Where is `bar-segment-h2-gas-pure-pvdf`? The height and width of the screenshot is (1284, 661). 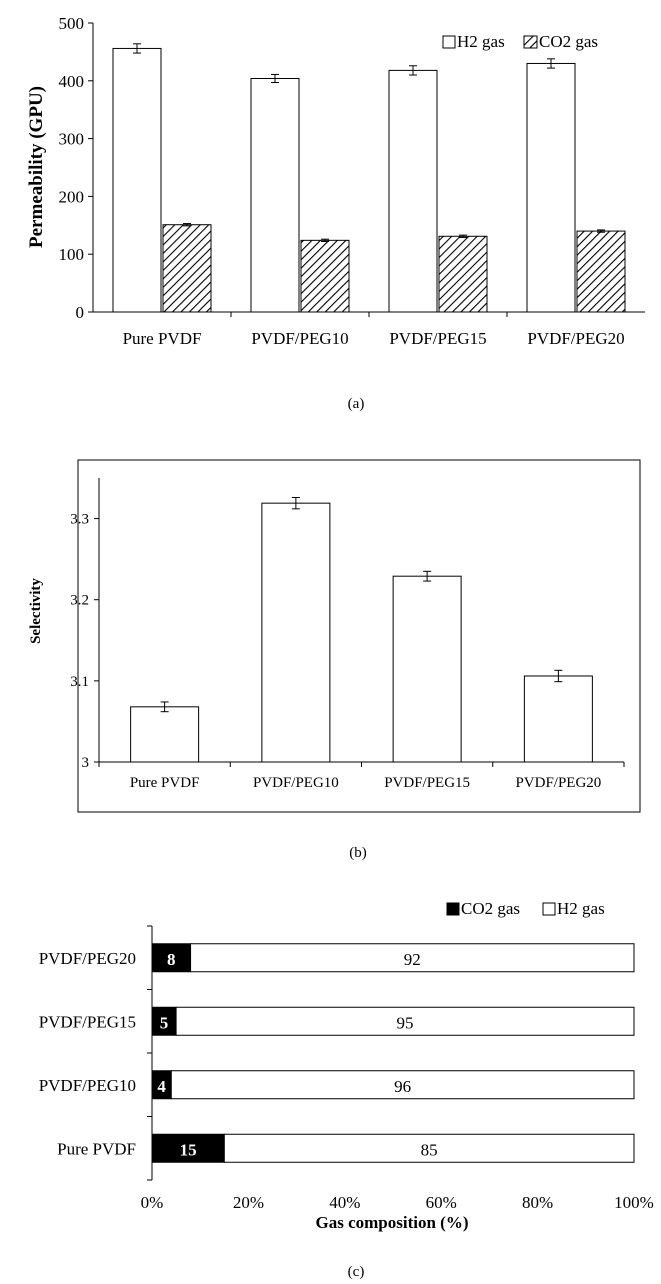
bar-segment-h2-gas-pure-pvdf is located at coordinates (429, 1148).